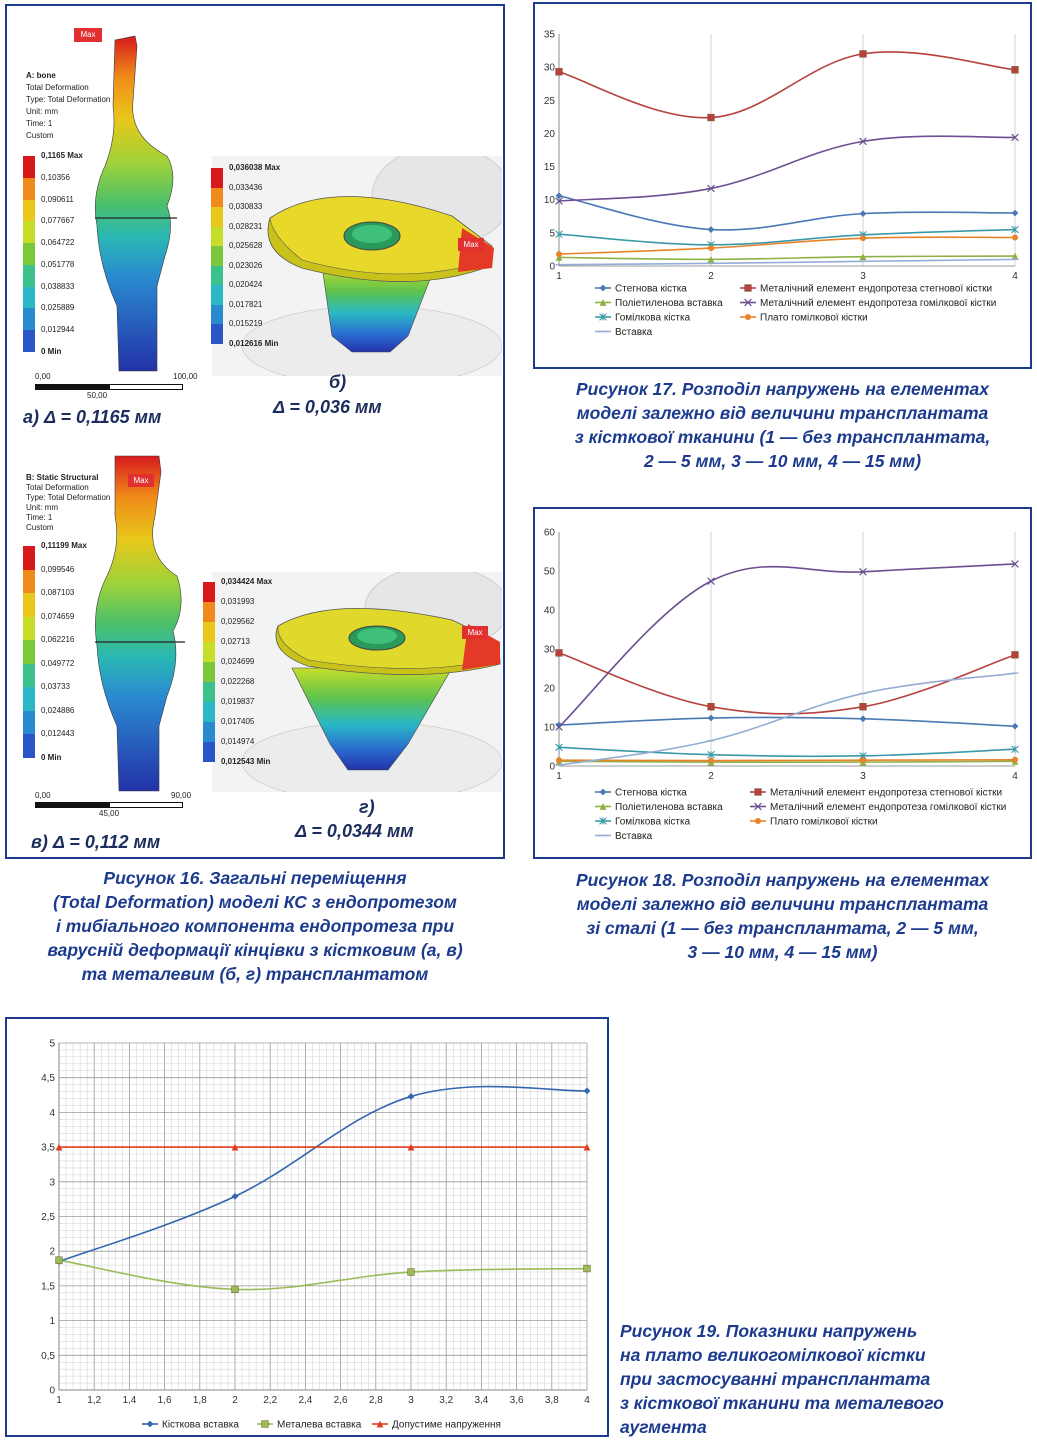  What do you see at coordinates (246, 304) in the screenshot?
I see `legend-label: 0,017821` at bounding box center [246, 304].